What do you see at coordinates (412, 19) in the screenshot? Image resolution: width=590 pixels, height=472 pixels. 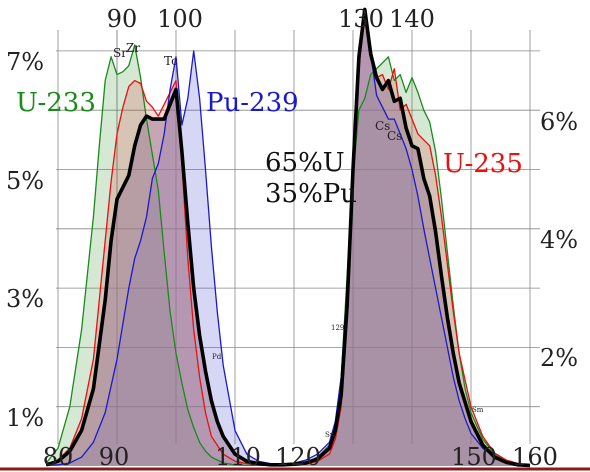 I see `x-tick-label-top: 140` at bounding box center [412, 19].